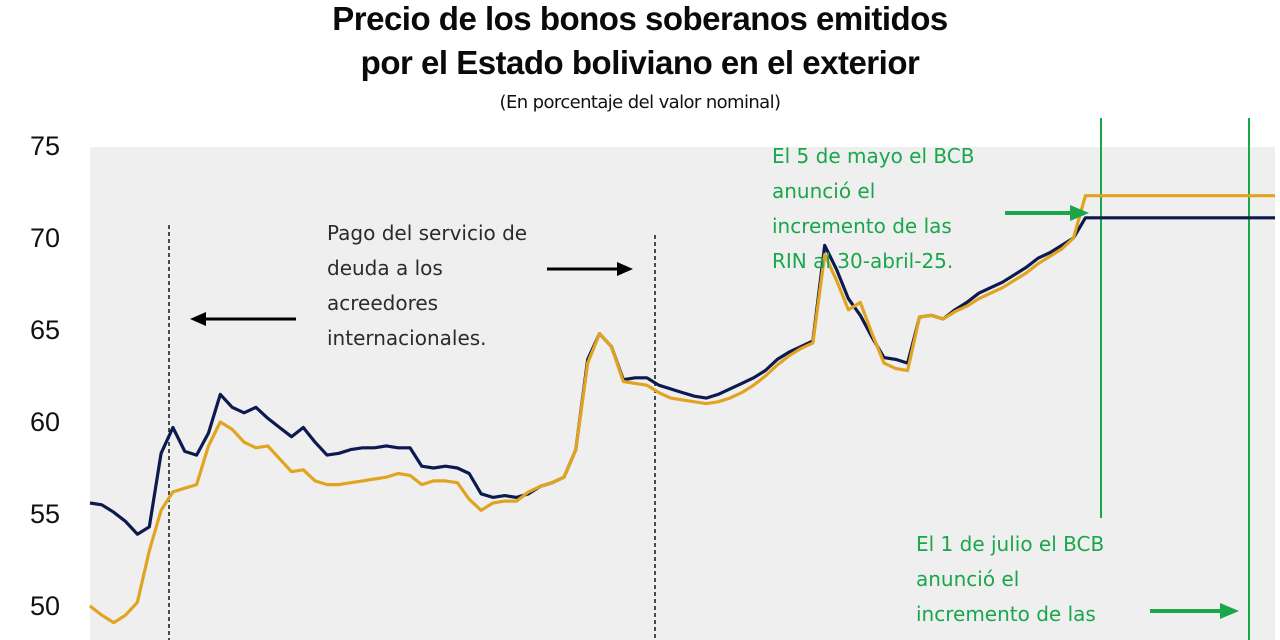 This screenshot has height=640, width=1280. What do you see at coordinates (45, 376) in the screenshot?
I see `y-axis-ticks: 50 55 60 65 70 75` at bounding box center [45, 376].